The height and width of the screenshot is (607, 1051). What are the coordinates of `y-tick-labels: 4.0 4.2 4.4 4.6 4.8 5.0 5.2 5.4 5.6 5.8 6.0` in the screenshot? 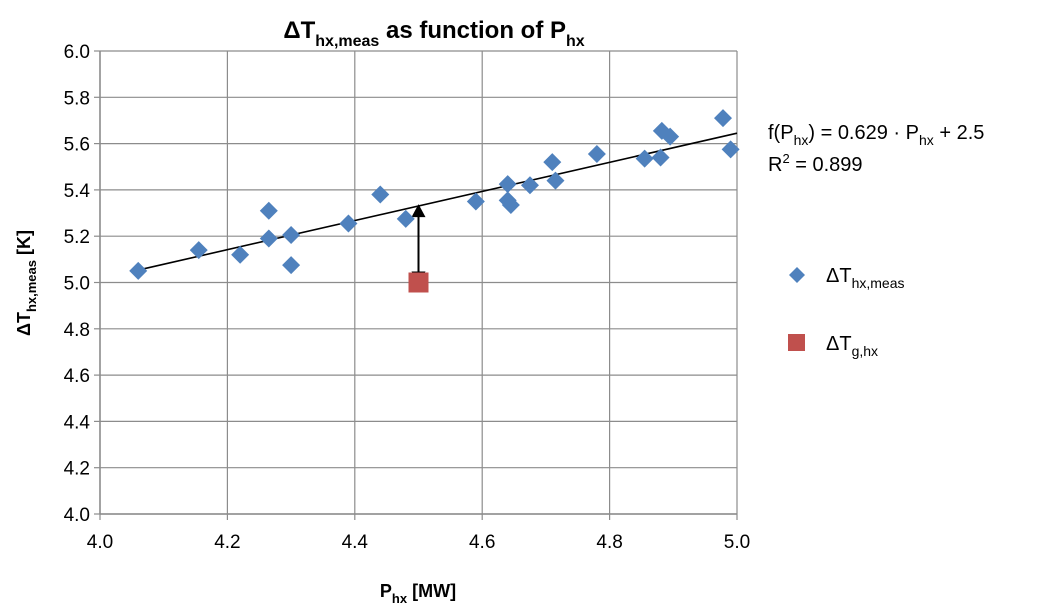 It's located at (77, 284).